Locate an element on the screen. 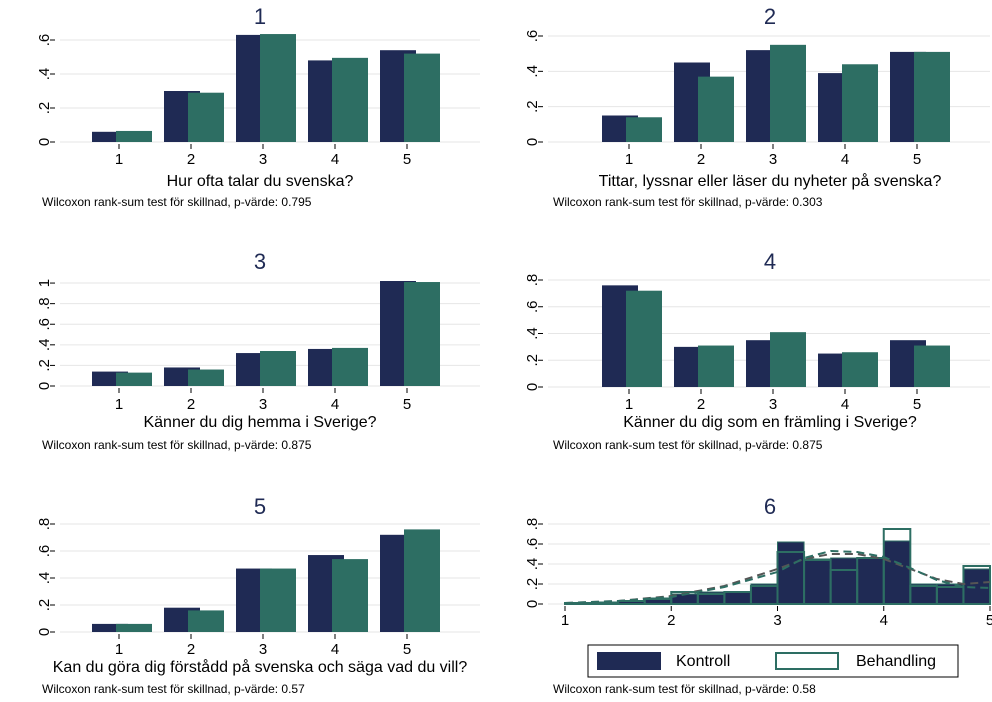 The width and height of the screenshot is (992, 702). chart-title: 2 is located at coordinates (770, 16).